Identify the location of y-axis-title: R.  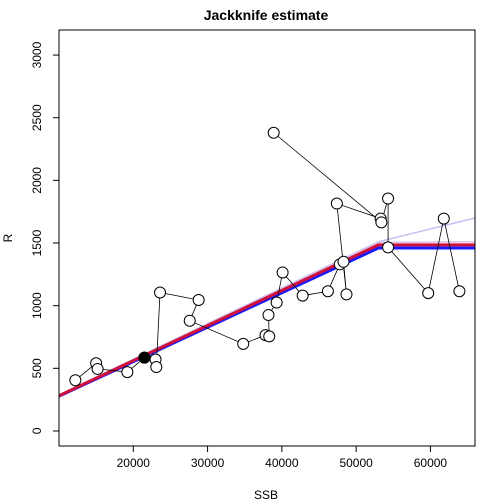
(8, 237).